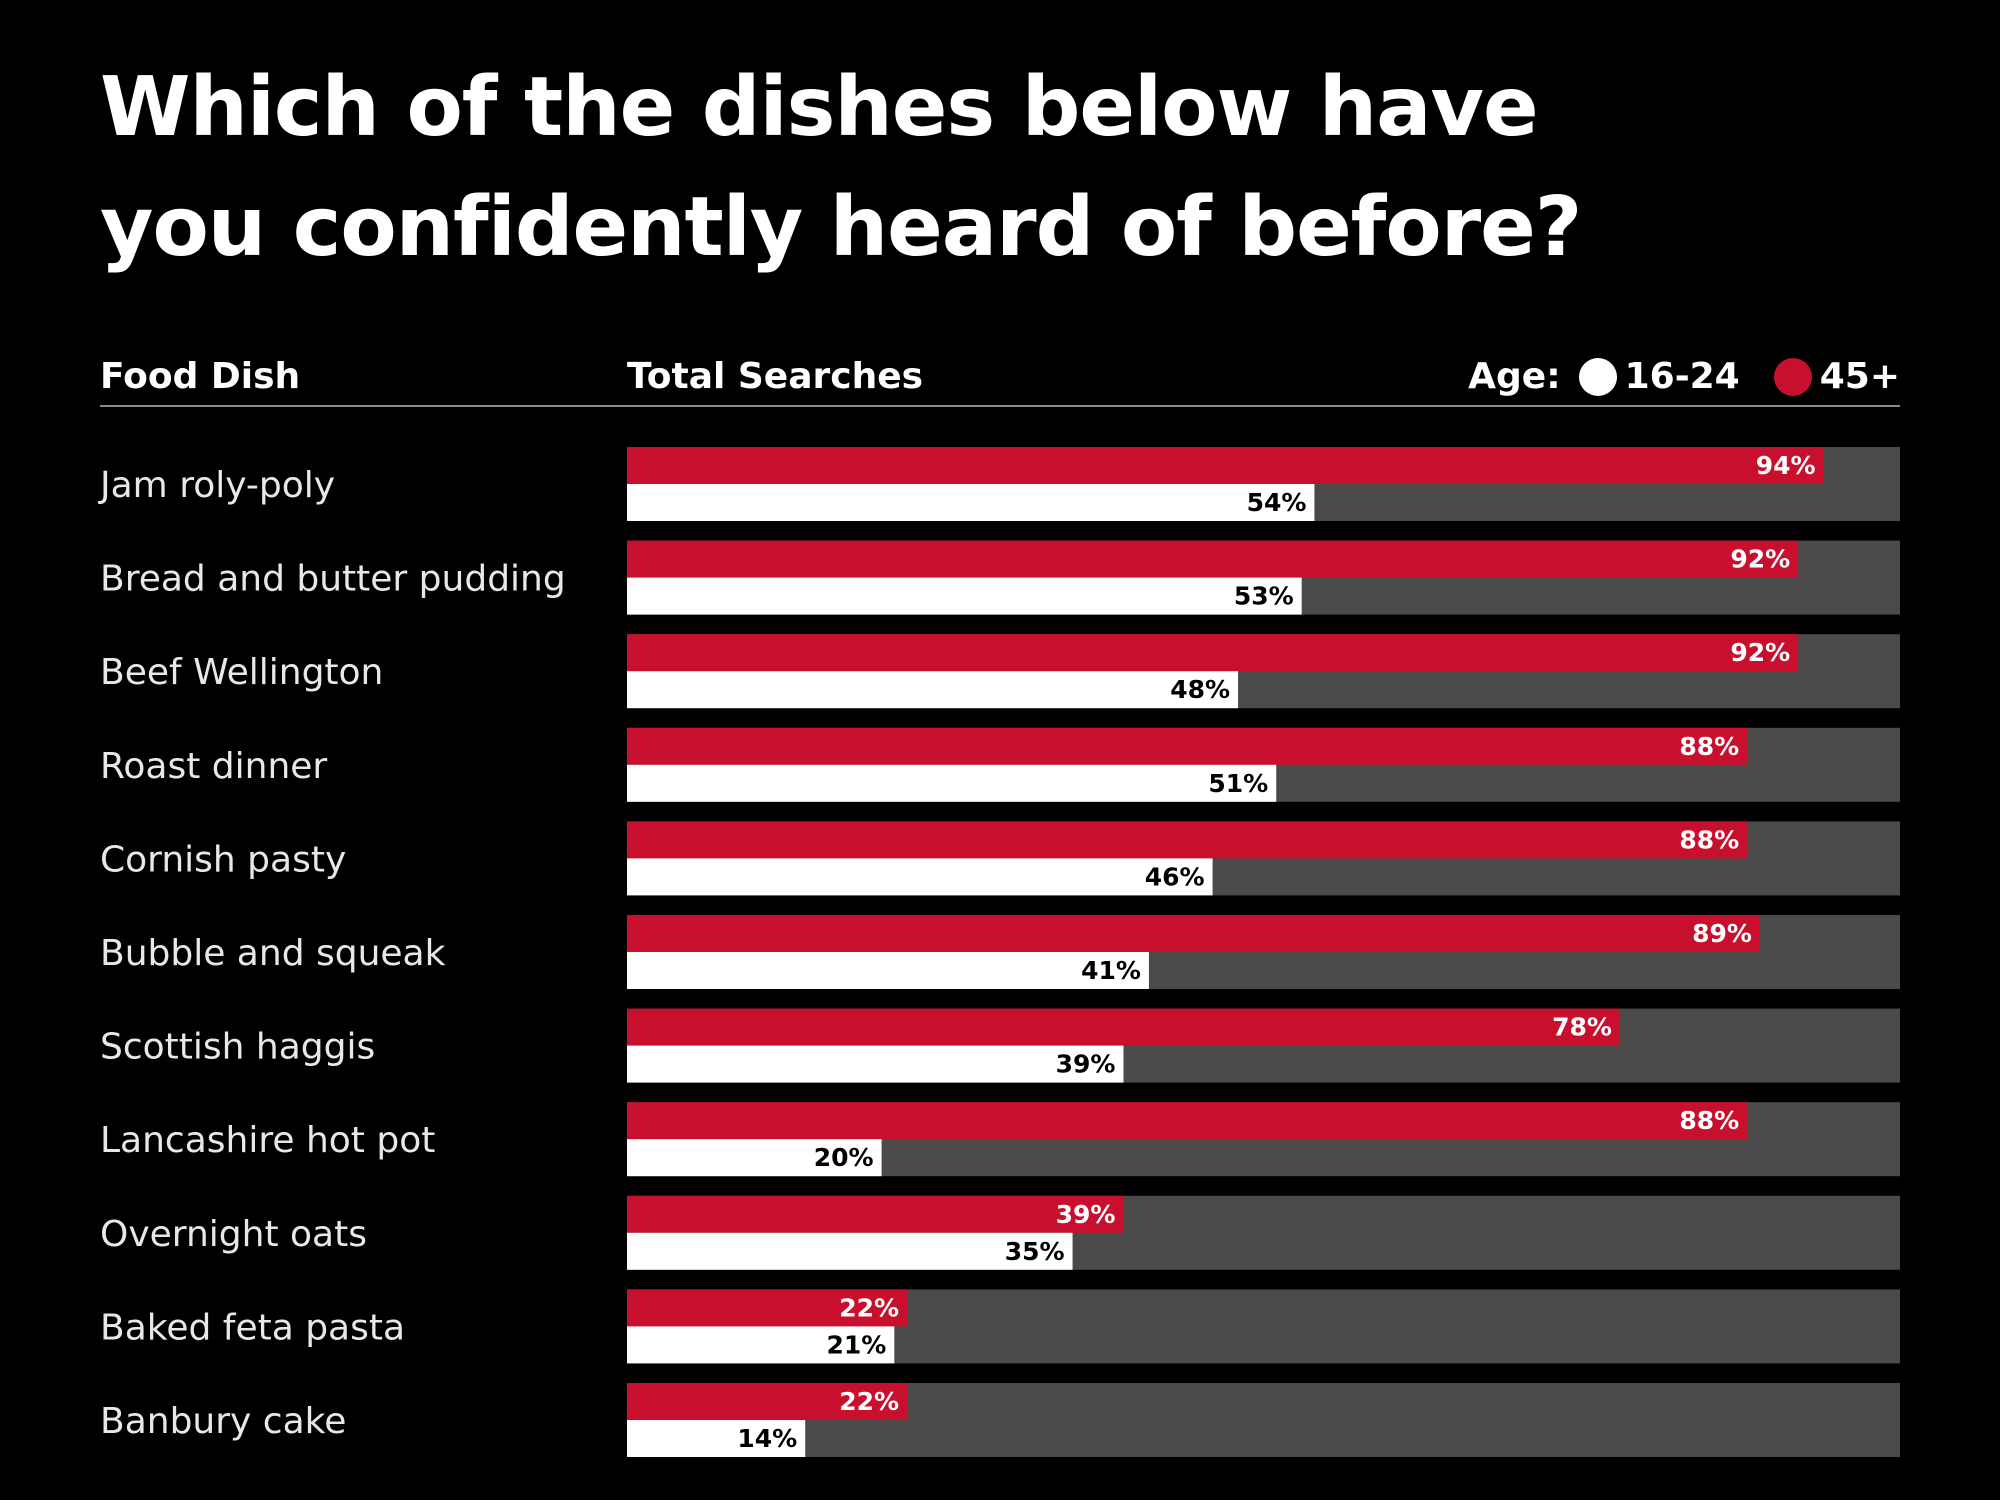 This screenshot has height=1500, width=2000. What do you see at coordinates (841, 227) in the screenshot?
I see `chart-title-line-2: you confidently heard of before?` at bounding box center [841, 227].